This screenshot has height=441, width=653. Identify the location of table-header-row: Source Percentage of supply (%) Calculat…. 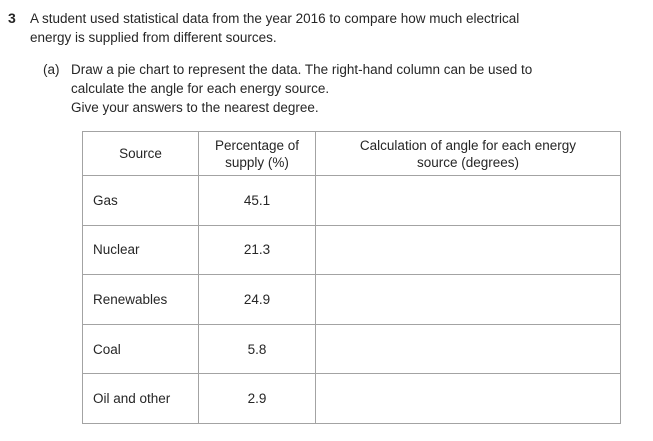
(351, 153).